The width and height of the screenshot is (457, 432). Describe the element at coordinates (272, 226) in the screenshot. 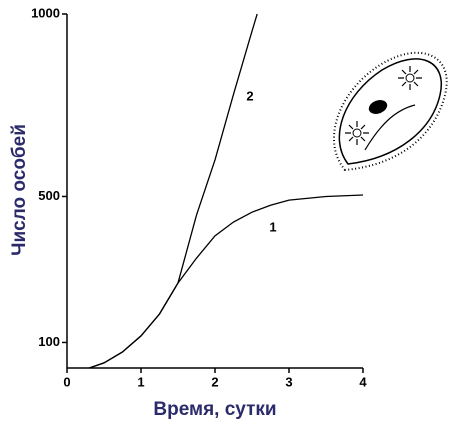

I see `curve-label: 1` at that location.